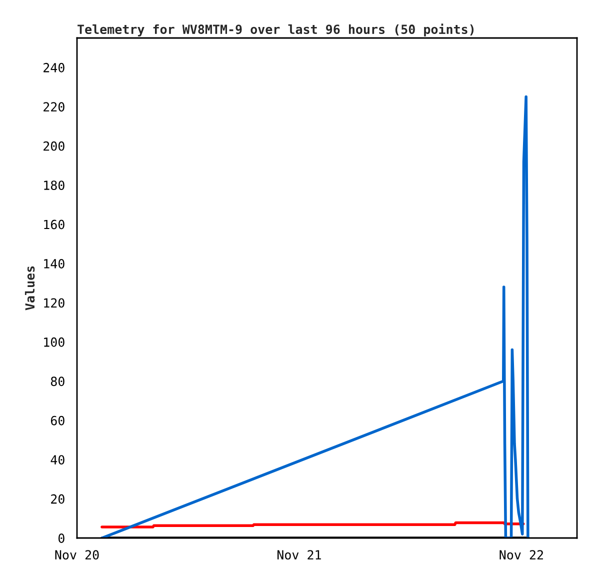  Describe the element at coordinates (57, 499) in the screenshot. I see `y-tick-label: 20` at that location.